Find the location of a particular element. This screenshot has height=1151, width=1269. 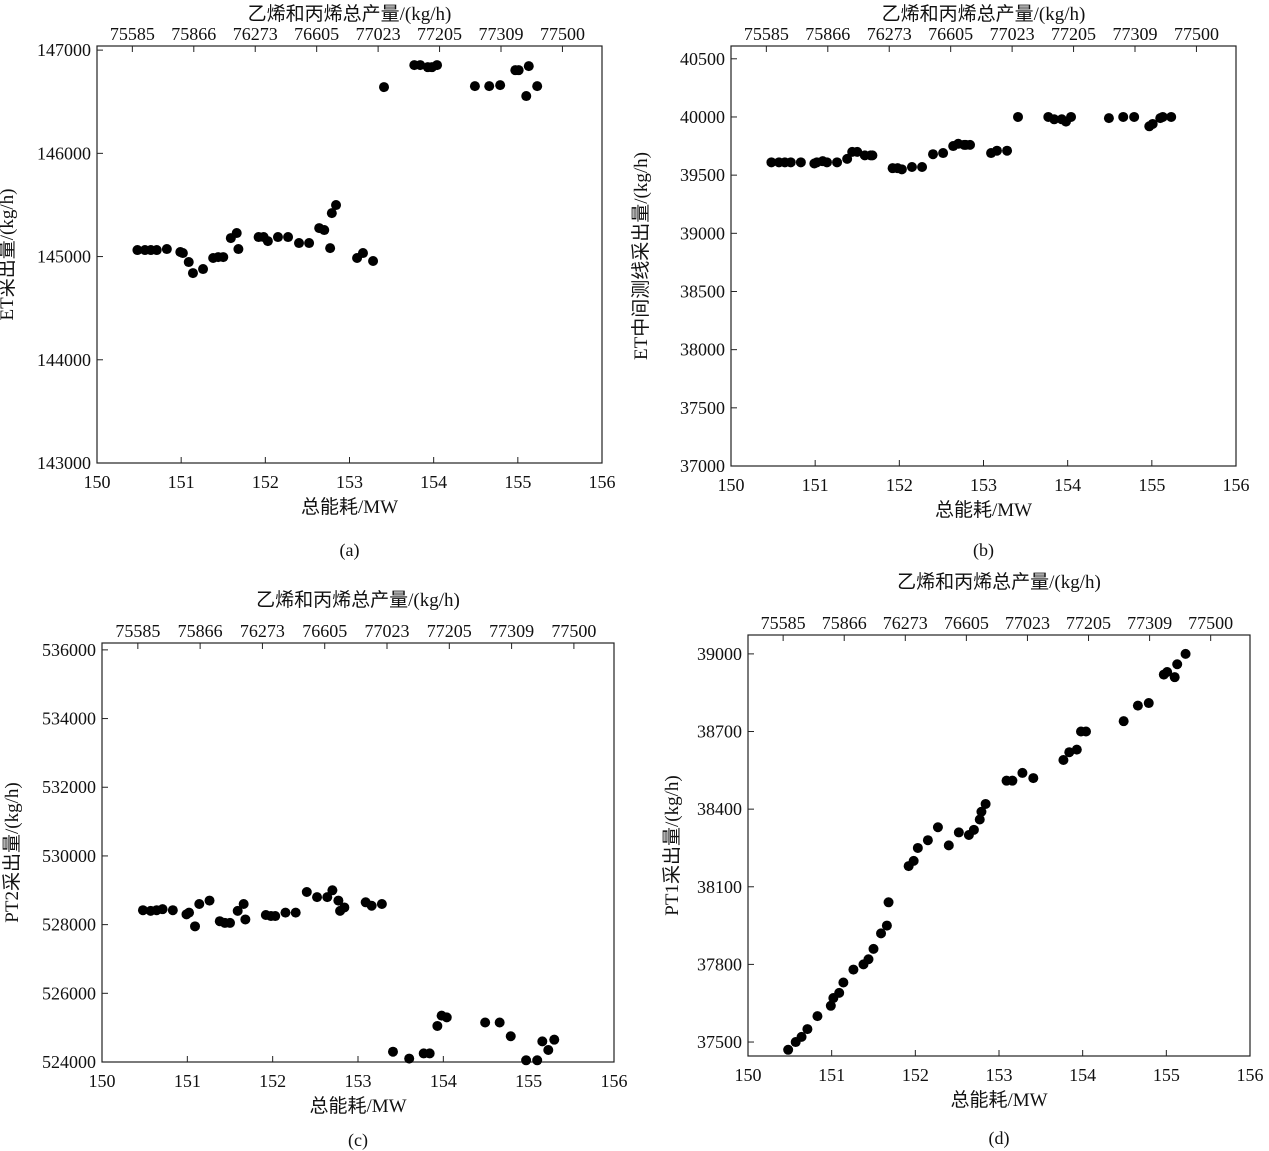

plot-frame is located at coordinates (358, 852).